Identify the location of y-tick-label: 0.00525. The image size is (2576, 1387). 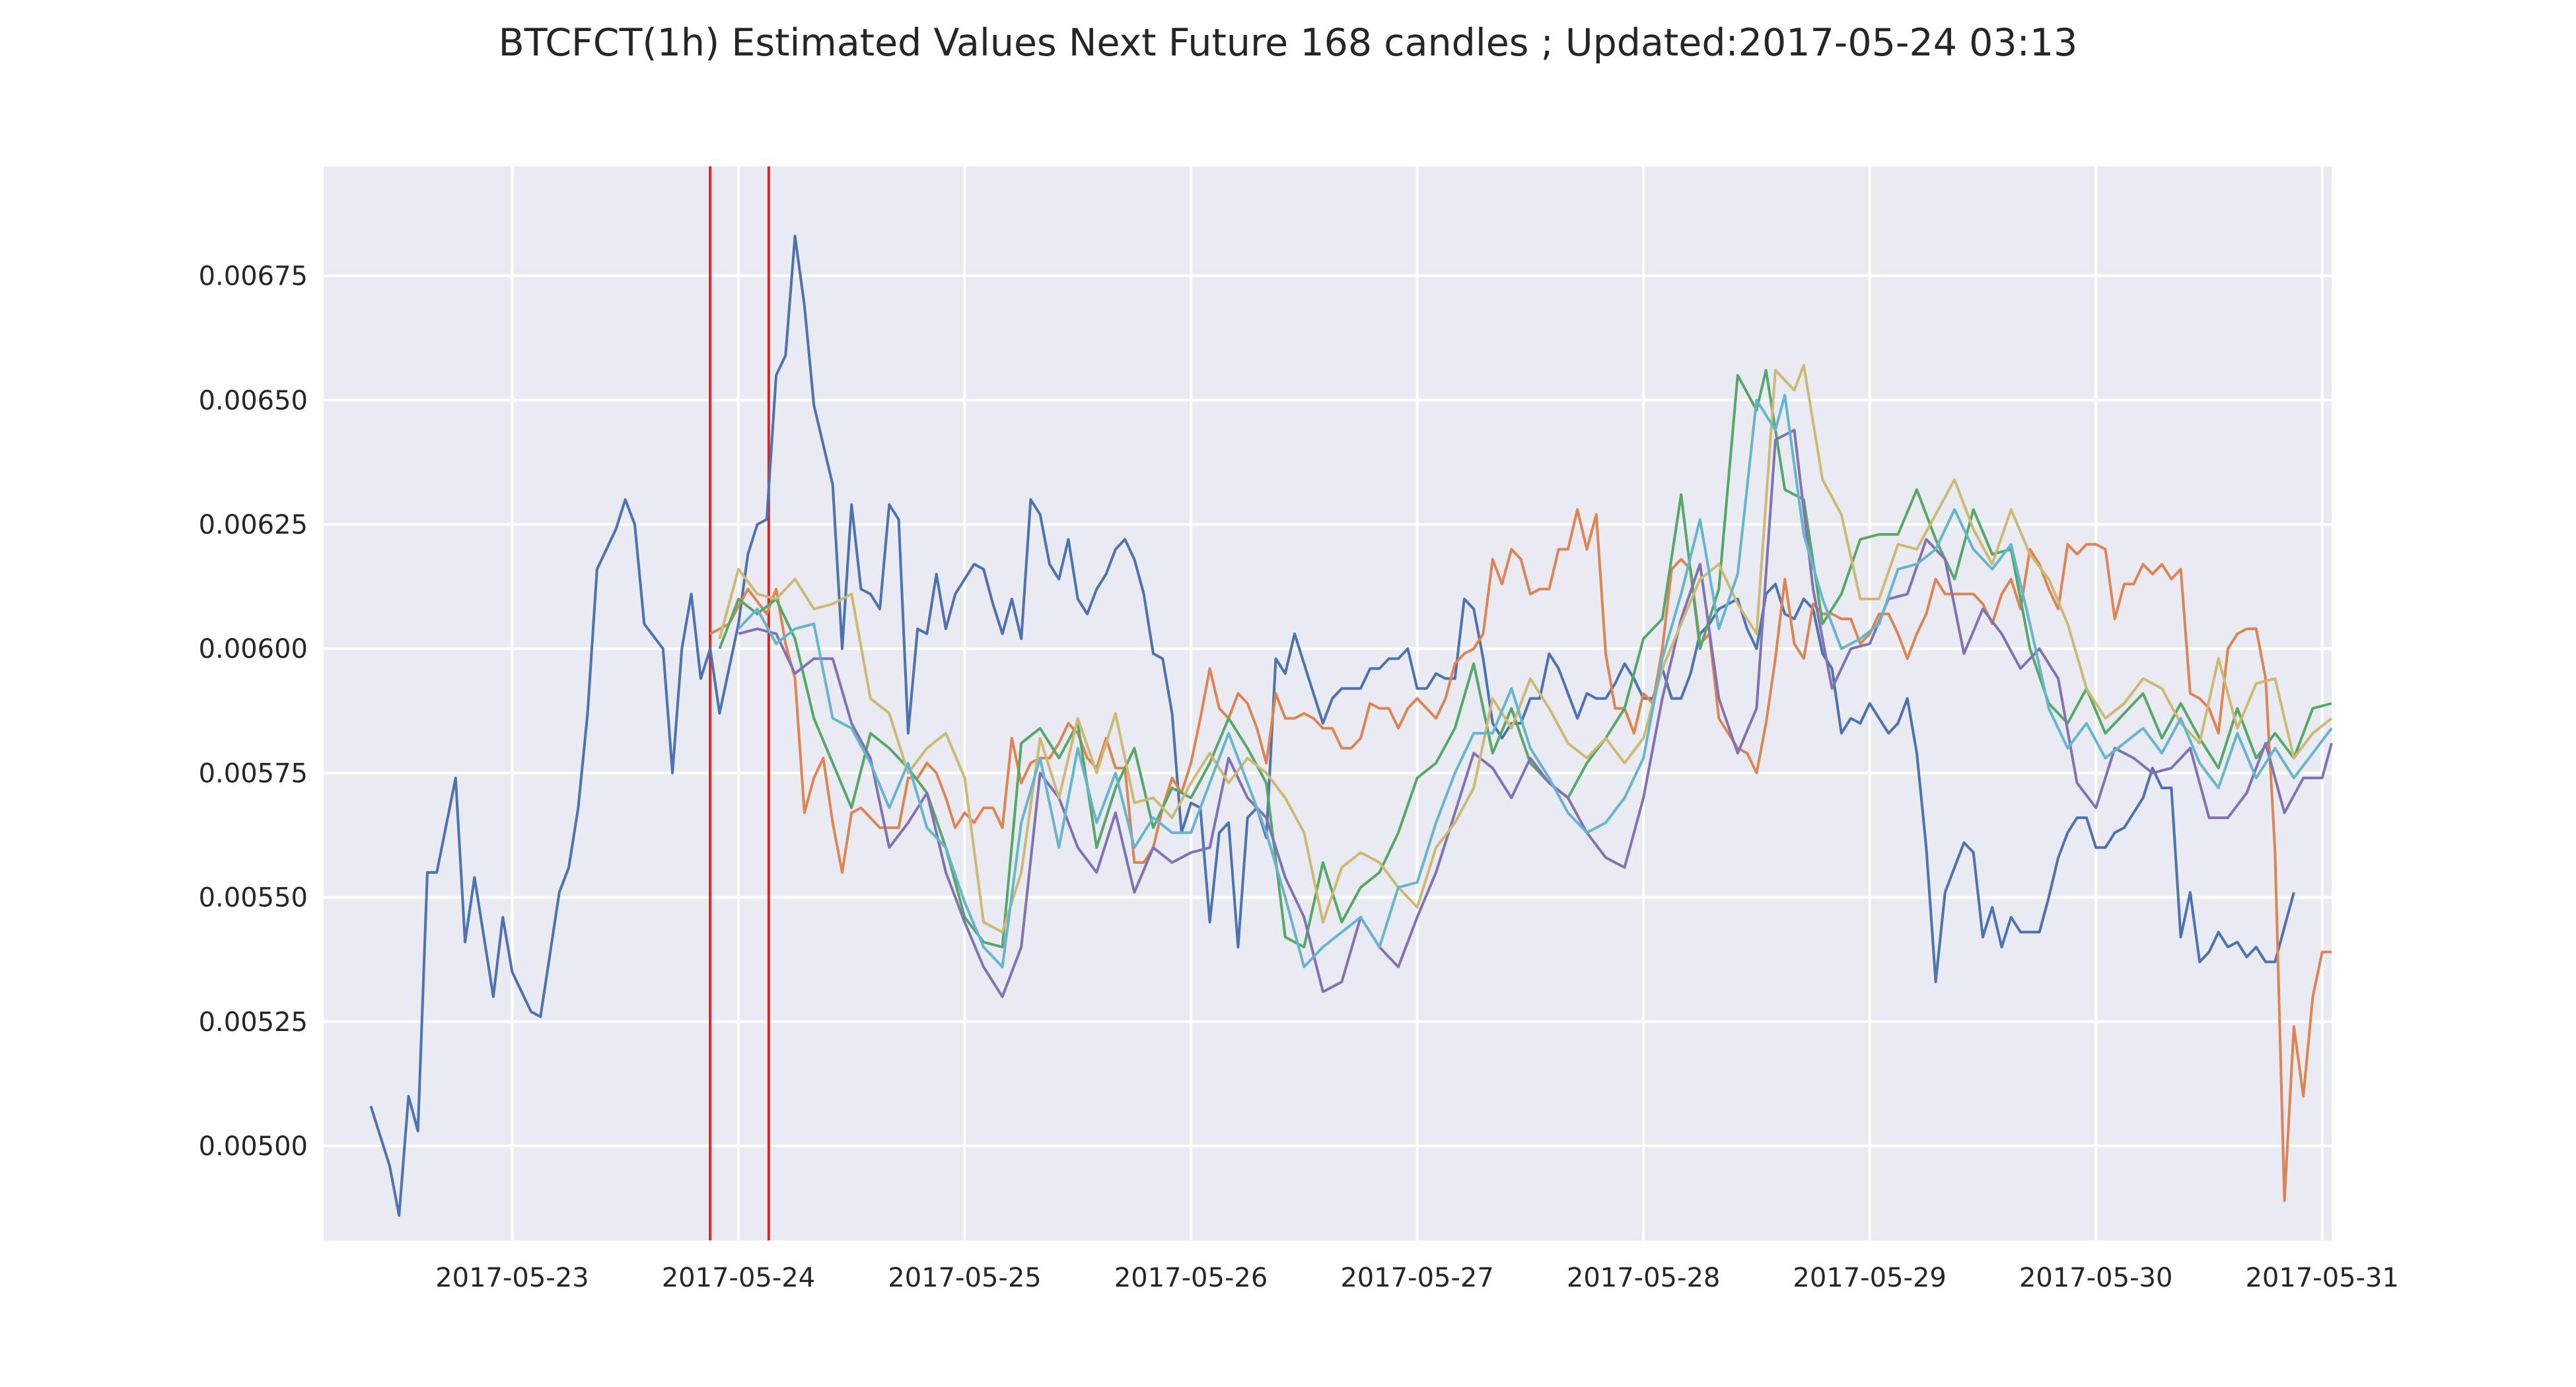
(253, 1022).